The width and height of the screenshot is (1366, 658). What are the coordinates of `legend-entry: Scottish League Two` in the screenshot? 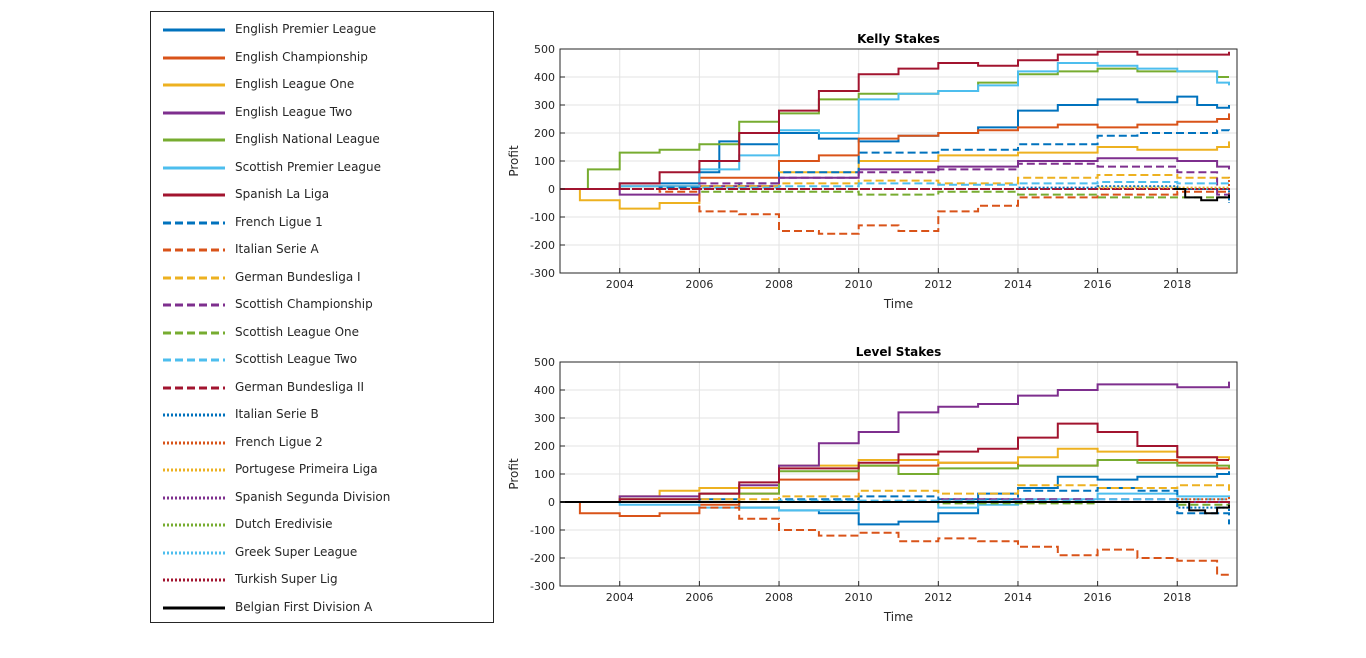 It's located at (321, 360).